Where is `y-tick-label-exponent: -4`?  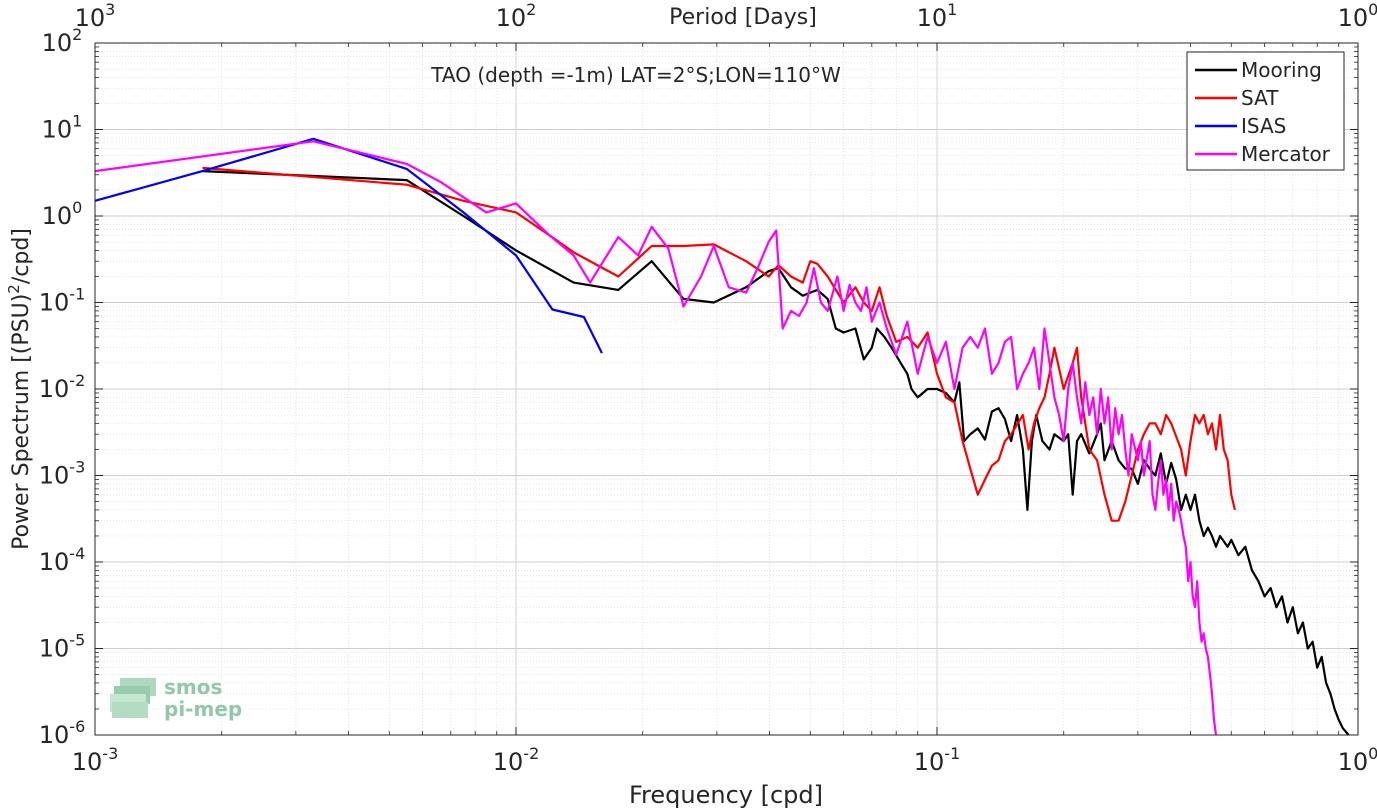
y-tick-label-exponent: -4 is located at coordinates (77, 553).